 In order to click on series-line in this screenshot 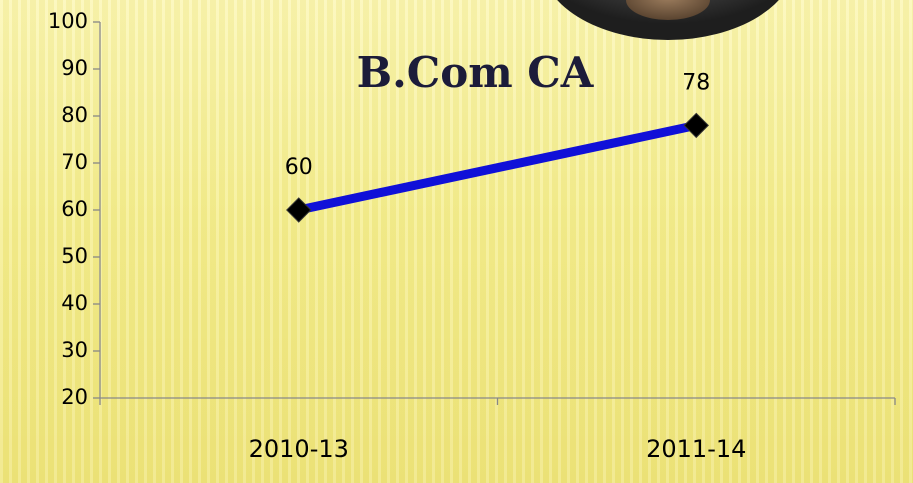, I will do `click(497, 167)`.